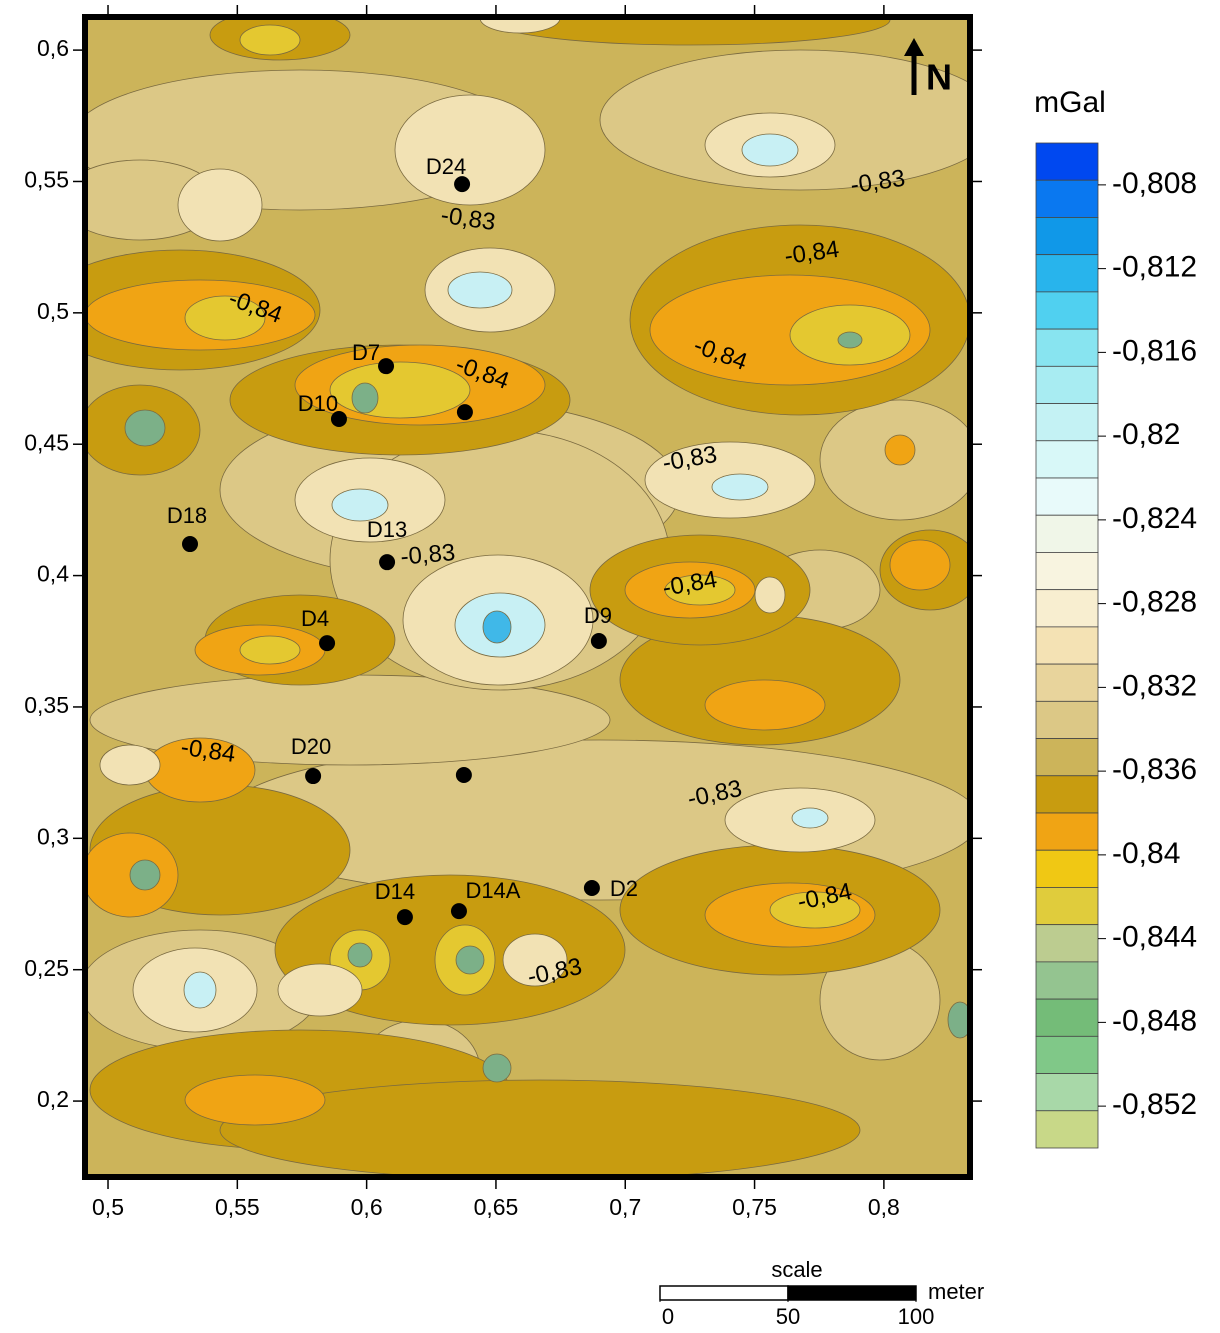  I want to click on colorbar-tick-label: -0,848, so click(1154, 1020).